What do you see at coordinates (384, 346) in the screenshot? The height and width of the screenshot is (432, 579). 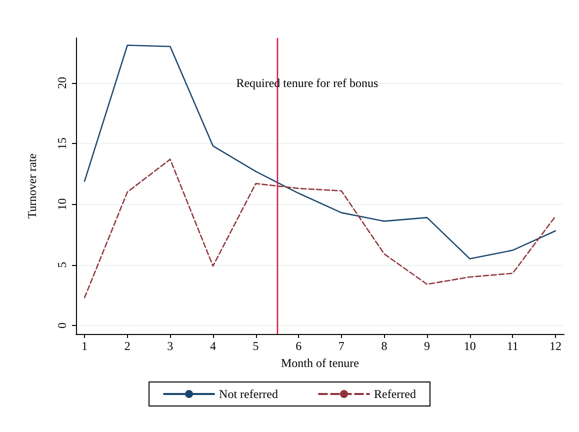 I see `x-tick-label: 8` at bounding box center [384, 346].